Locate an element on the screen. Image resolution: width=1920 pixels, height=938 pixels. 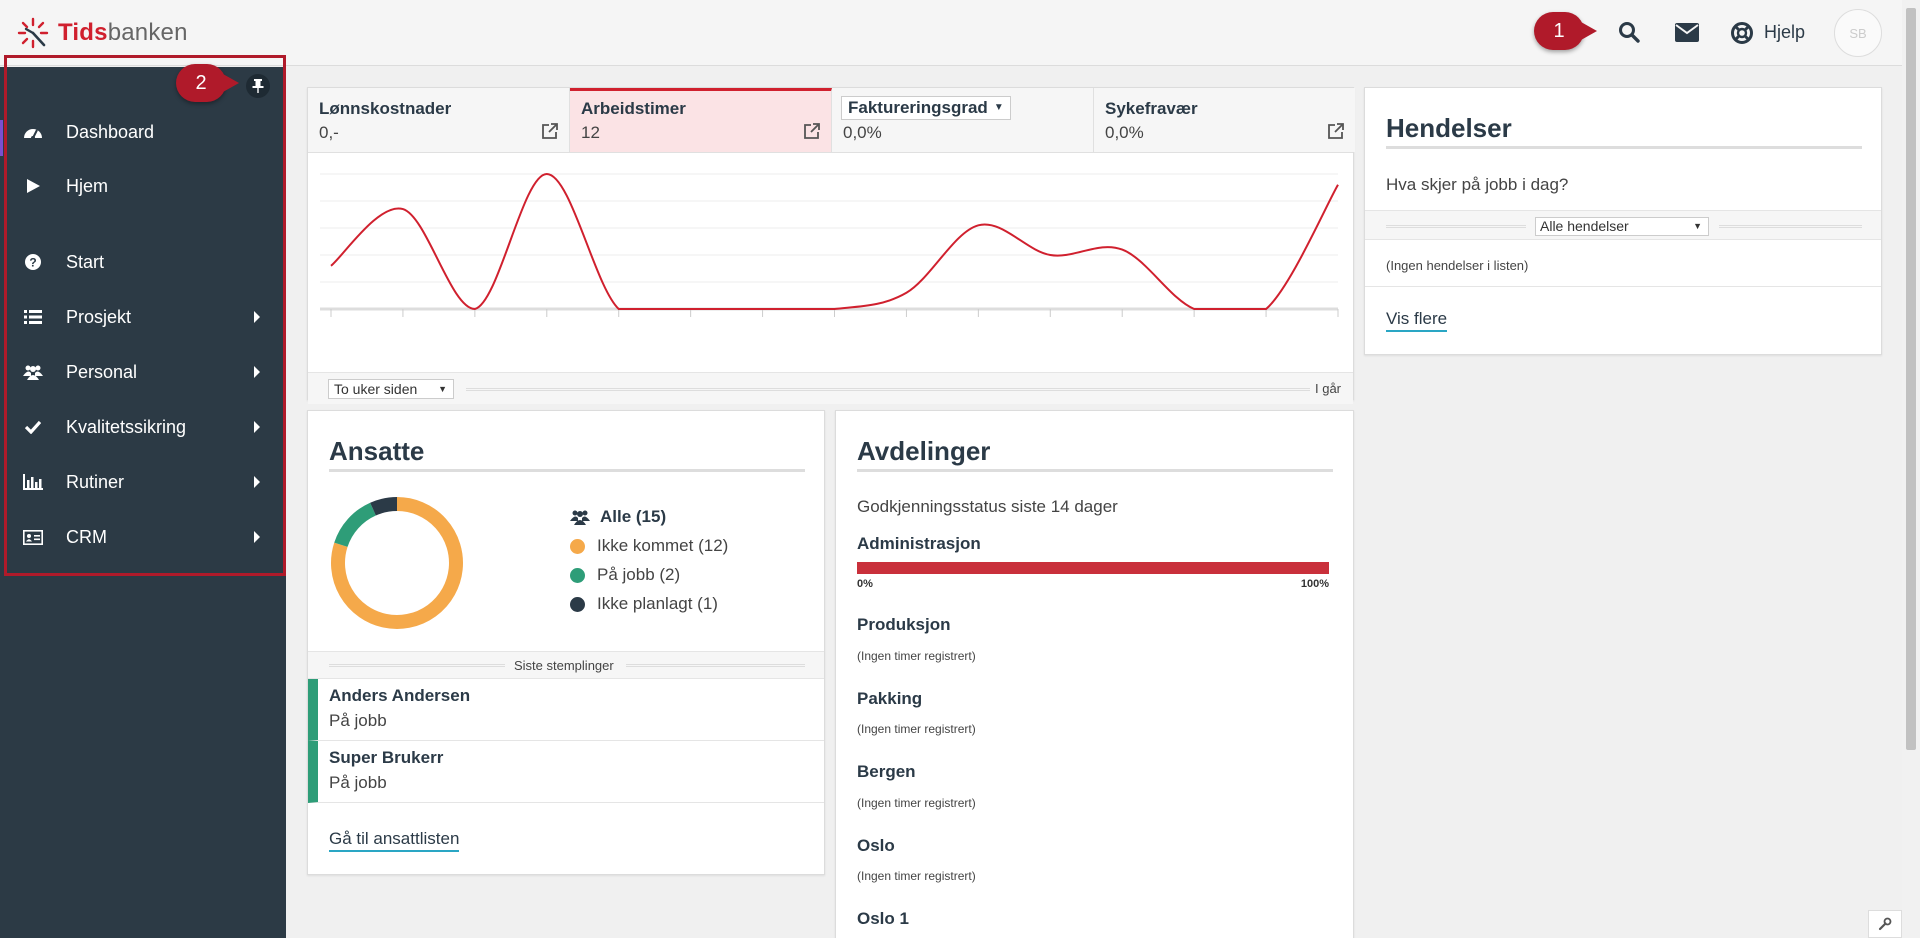
recent-stamps-bar: Siste stemplinger is located at coordinates (566, 665).